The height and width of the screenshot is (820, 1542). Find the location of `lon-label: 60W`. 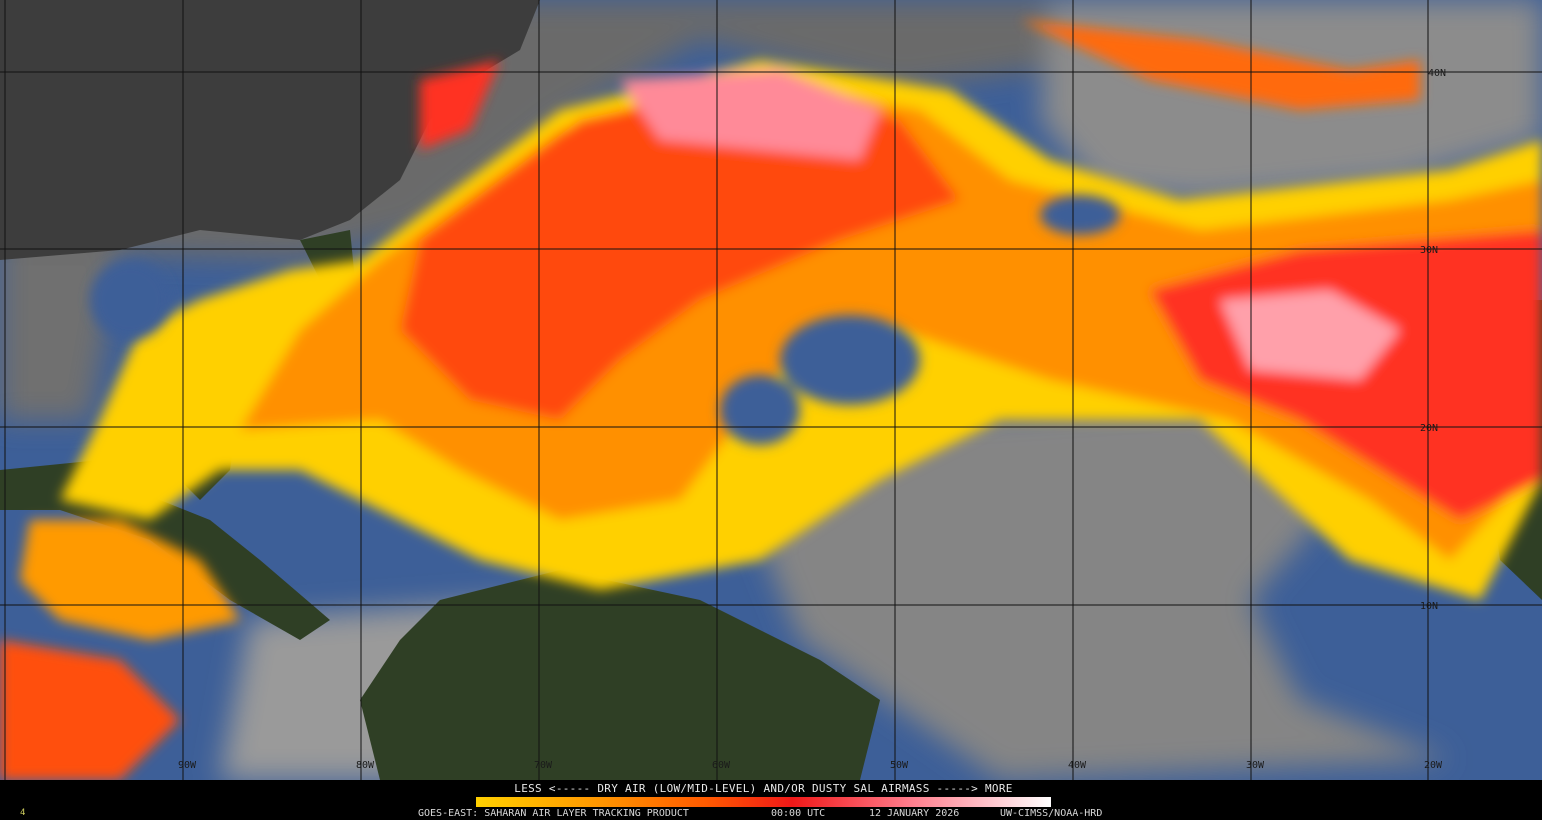

lon-label: 60W is located at coordinates (721, 765).